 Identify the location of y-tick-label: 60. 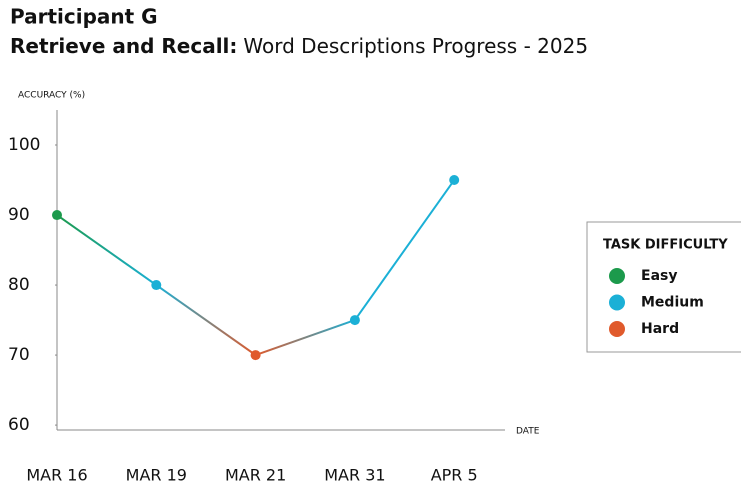
(19, 425).